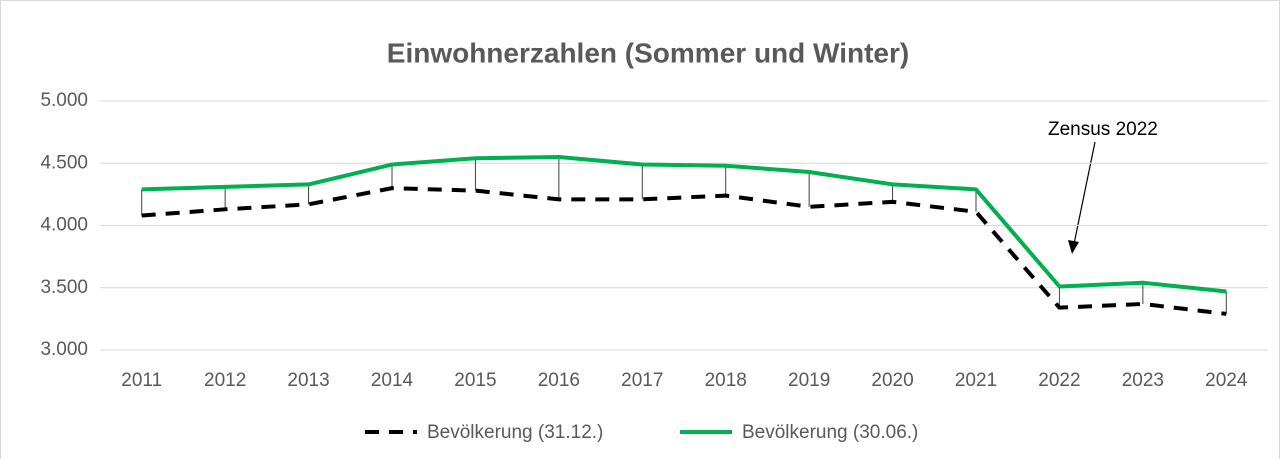  What do you see at coordinates (64, 225) in the screenshot?
I see `y-tick-label: 4.000` at bounding box center [64, 225].